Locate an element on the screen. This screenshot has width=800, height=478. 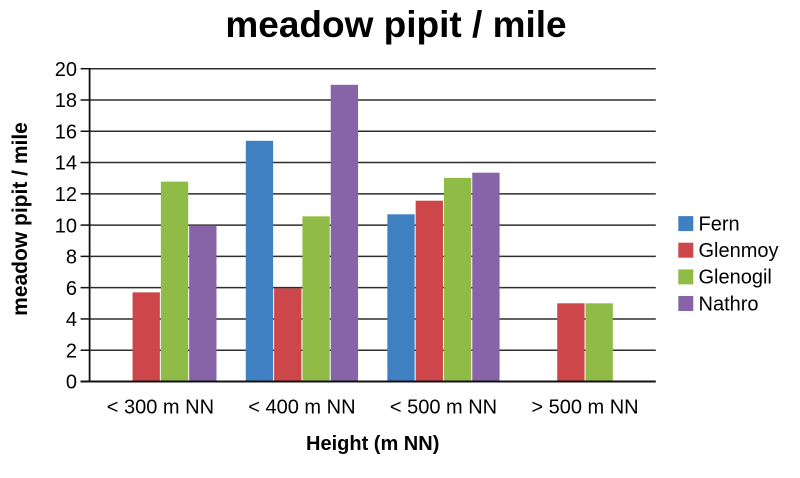
svg-text: < 500 m NN is located at coordinates (443, 408).